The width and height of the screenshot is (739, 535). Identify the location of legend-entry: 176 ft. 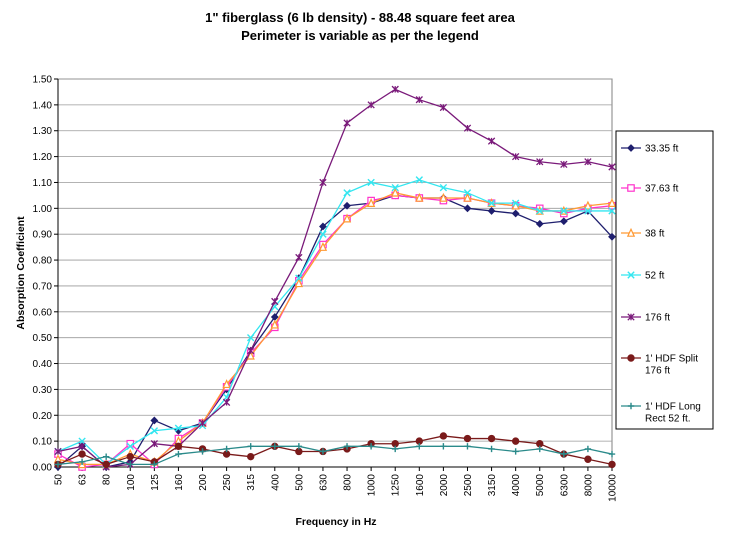
(645, 318).